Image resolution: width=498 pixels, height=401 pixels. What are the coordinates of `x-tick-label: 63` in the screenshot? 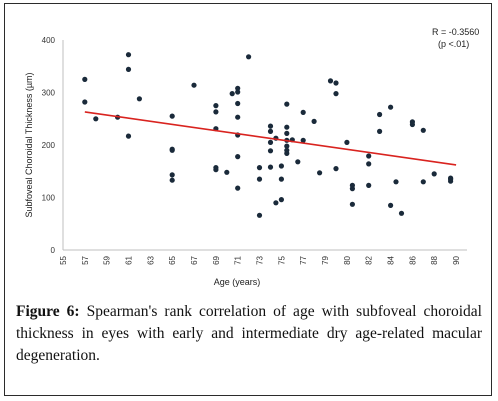 It's located at (150, 259).